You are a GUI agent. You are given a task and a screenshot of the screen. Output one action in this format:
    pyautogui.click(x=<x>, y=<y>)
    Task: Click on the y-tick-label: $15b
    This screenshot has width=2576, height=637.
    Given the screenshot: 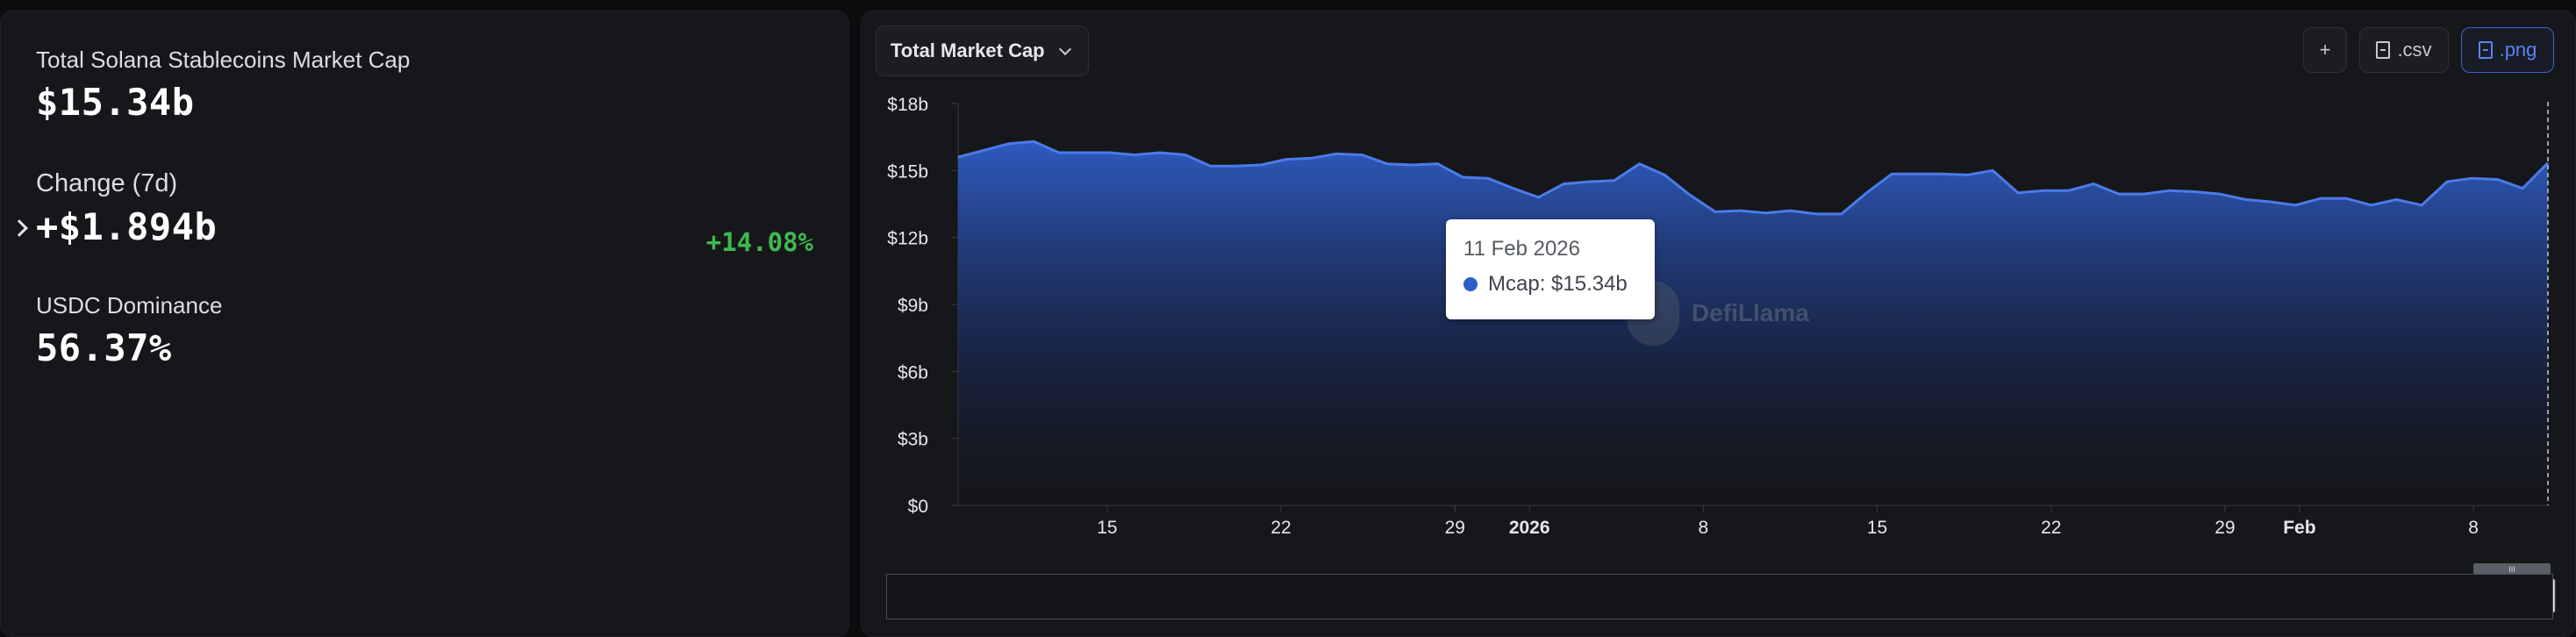 What is the action you would take?
    pyautogui.click(x=907, y=171)
    